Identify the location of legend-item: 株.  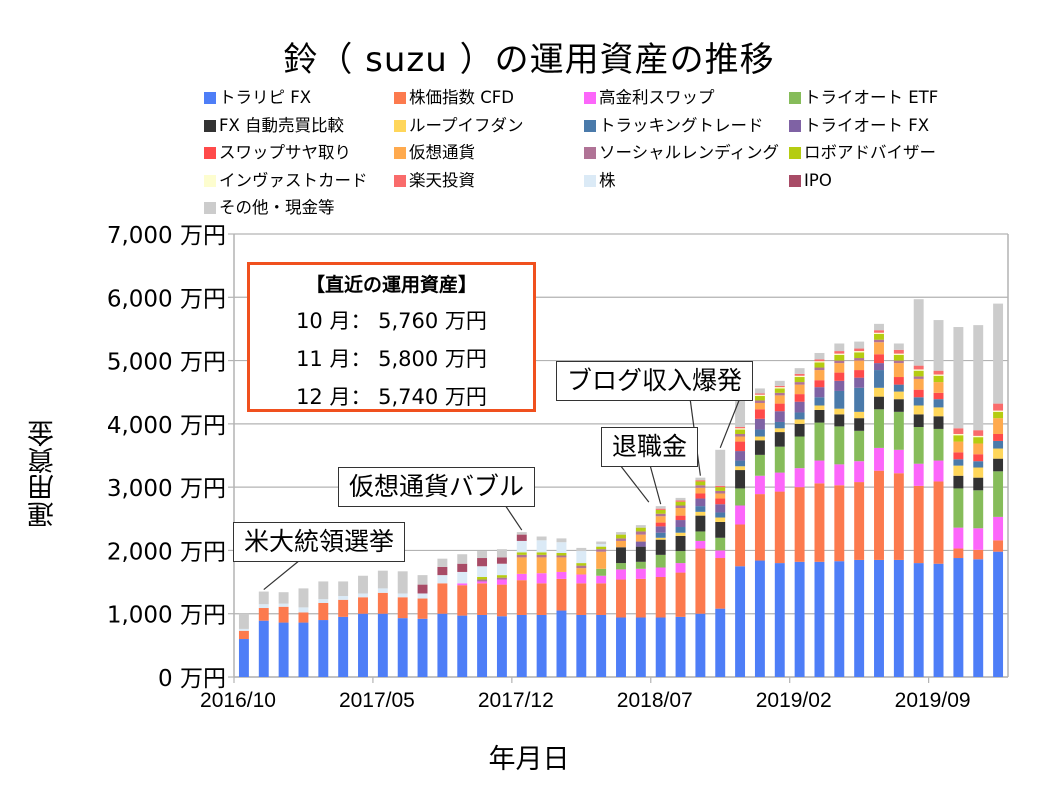
(600, 181).